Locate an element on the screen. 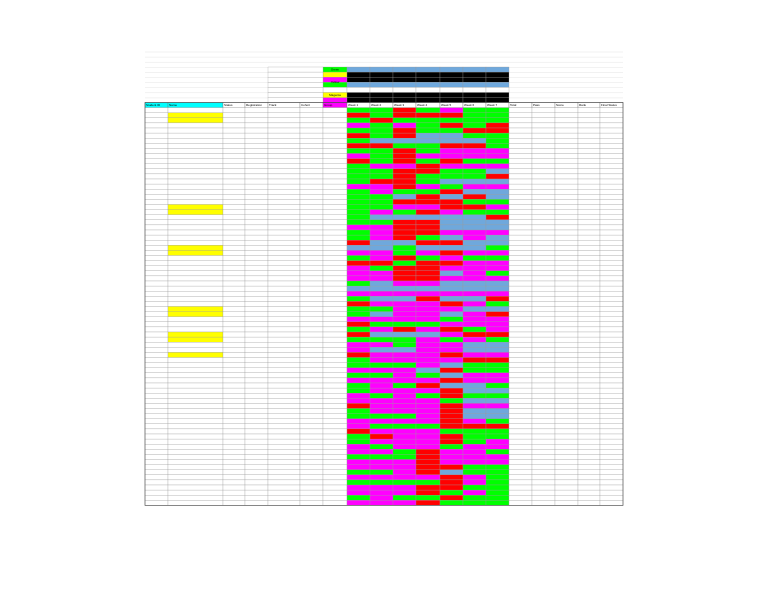 The width and height of the screenshot is (768, 594). header-label: Rank is located at coordinates (583, 105).